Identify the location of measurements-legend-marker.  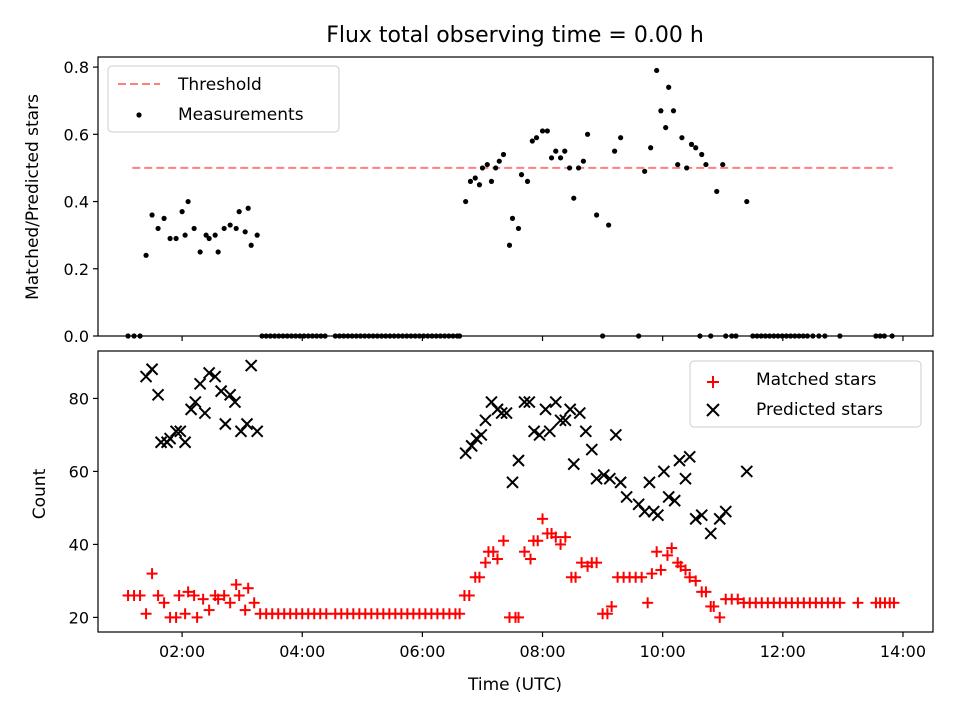
(139, 115).